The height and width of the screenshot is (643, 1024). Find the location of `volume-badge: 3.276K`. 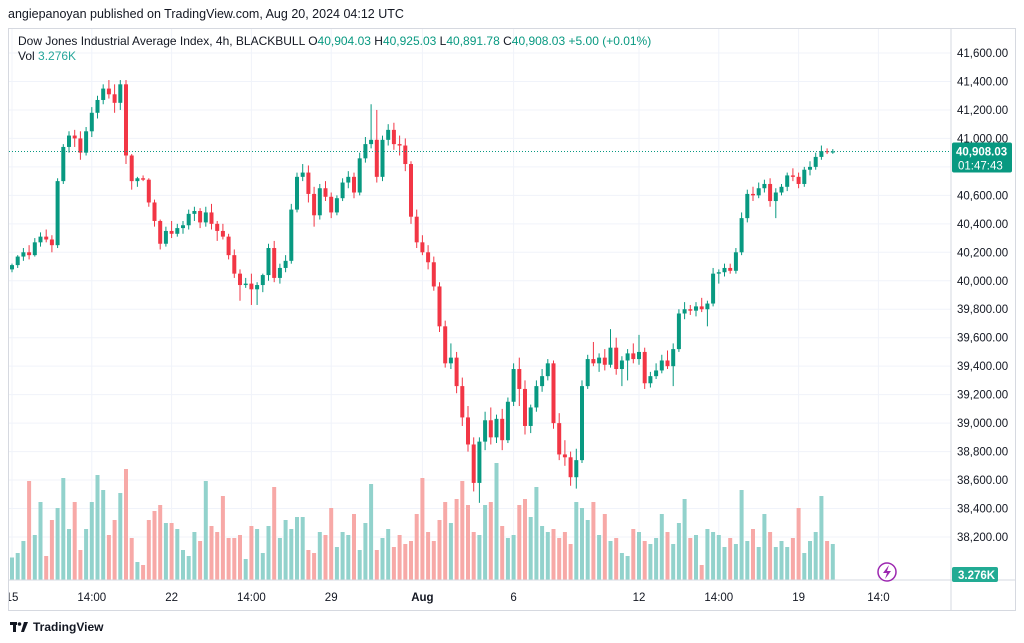

volume-badge: 3.276K is located at coordinates (975, 574).